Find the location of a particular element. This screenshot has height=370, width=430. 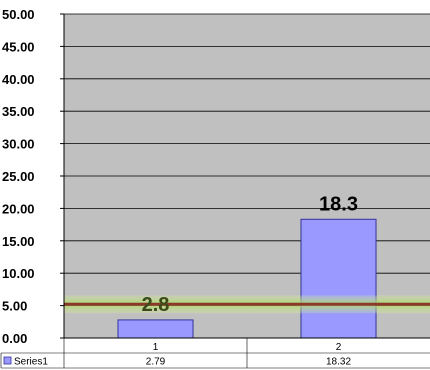

data-label: 18.3 is located at coordinates (338, 204).